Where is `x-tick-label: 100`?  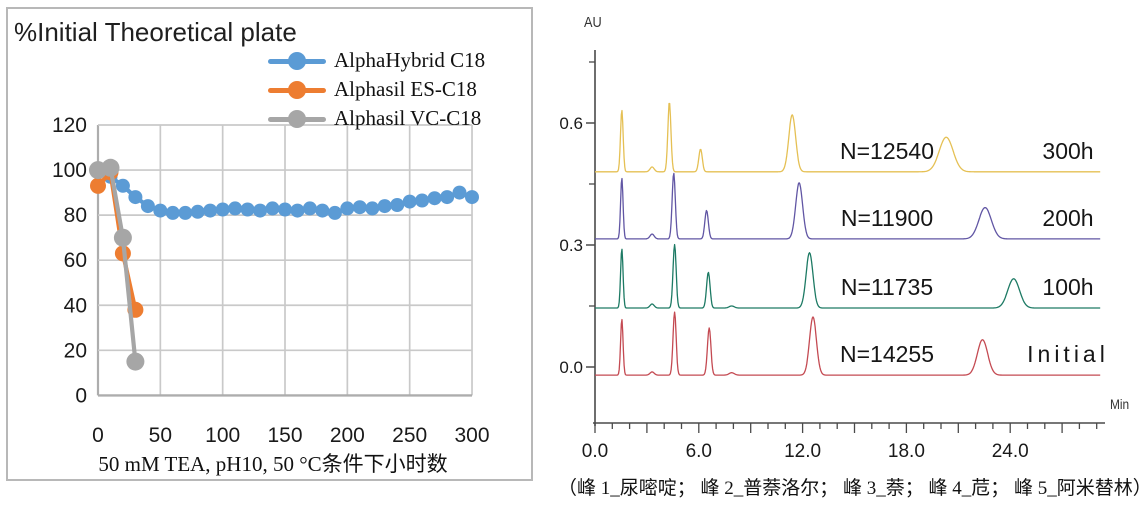
x-tick-label: 100 is located at coordinates (222, 435).